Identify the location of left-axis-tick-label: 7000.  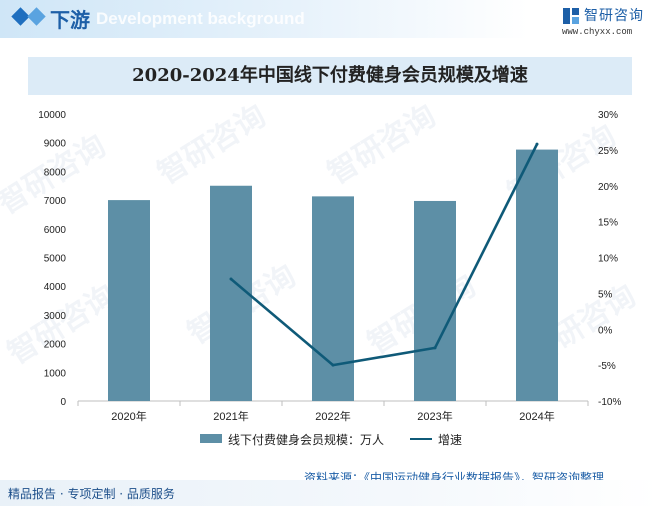
(55, 201).